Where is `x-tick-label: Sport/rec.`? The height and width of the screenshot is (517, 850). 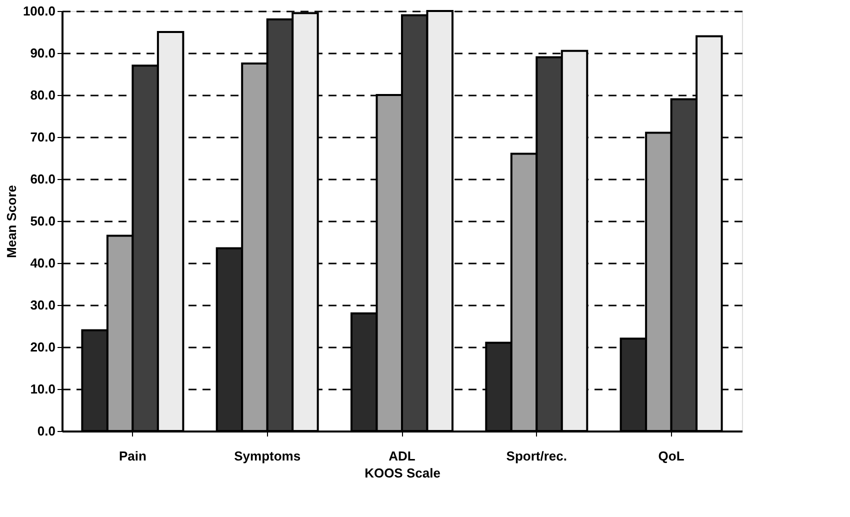 x-tick-label: Sport/rec. is located at coordinates (536, 456).